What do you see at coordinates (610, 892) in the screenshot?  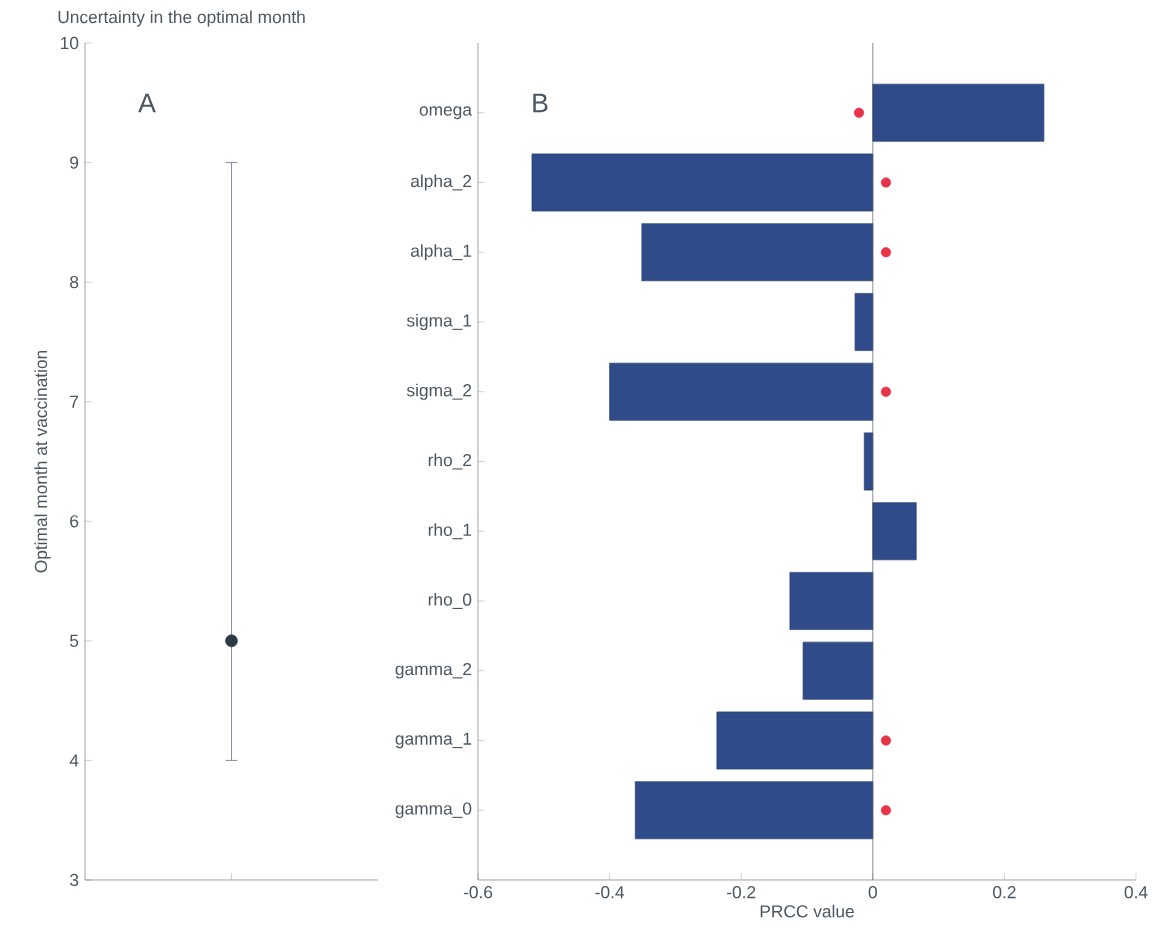 I see `x-tick-label: -0.4` at bounding box center [610, 892].